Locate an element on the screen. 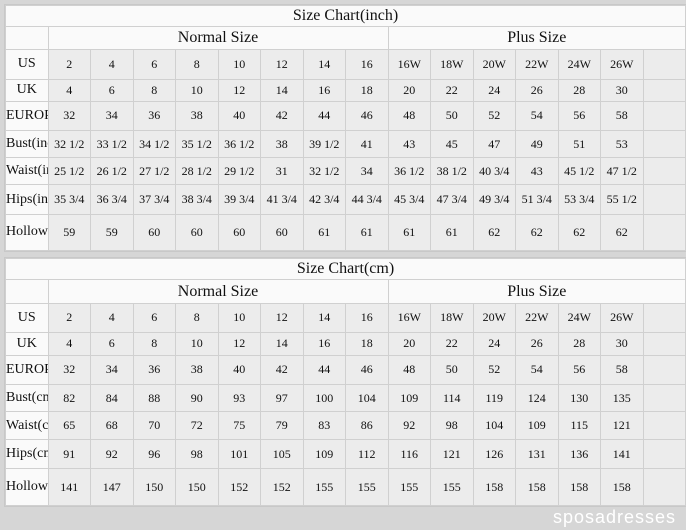  size-cell: 70 is located at coordinates (154, 425).